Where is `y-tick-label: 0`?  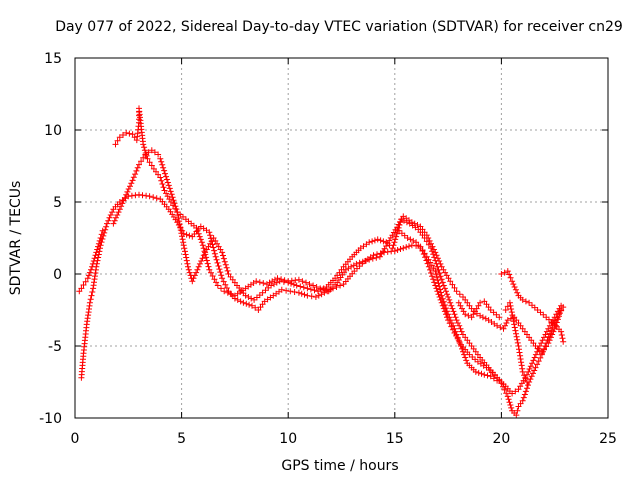 y-tick-label: 0 is located at coordinates (57, 275).